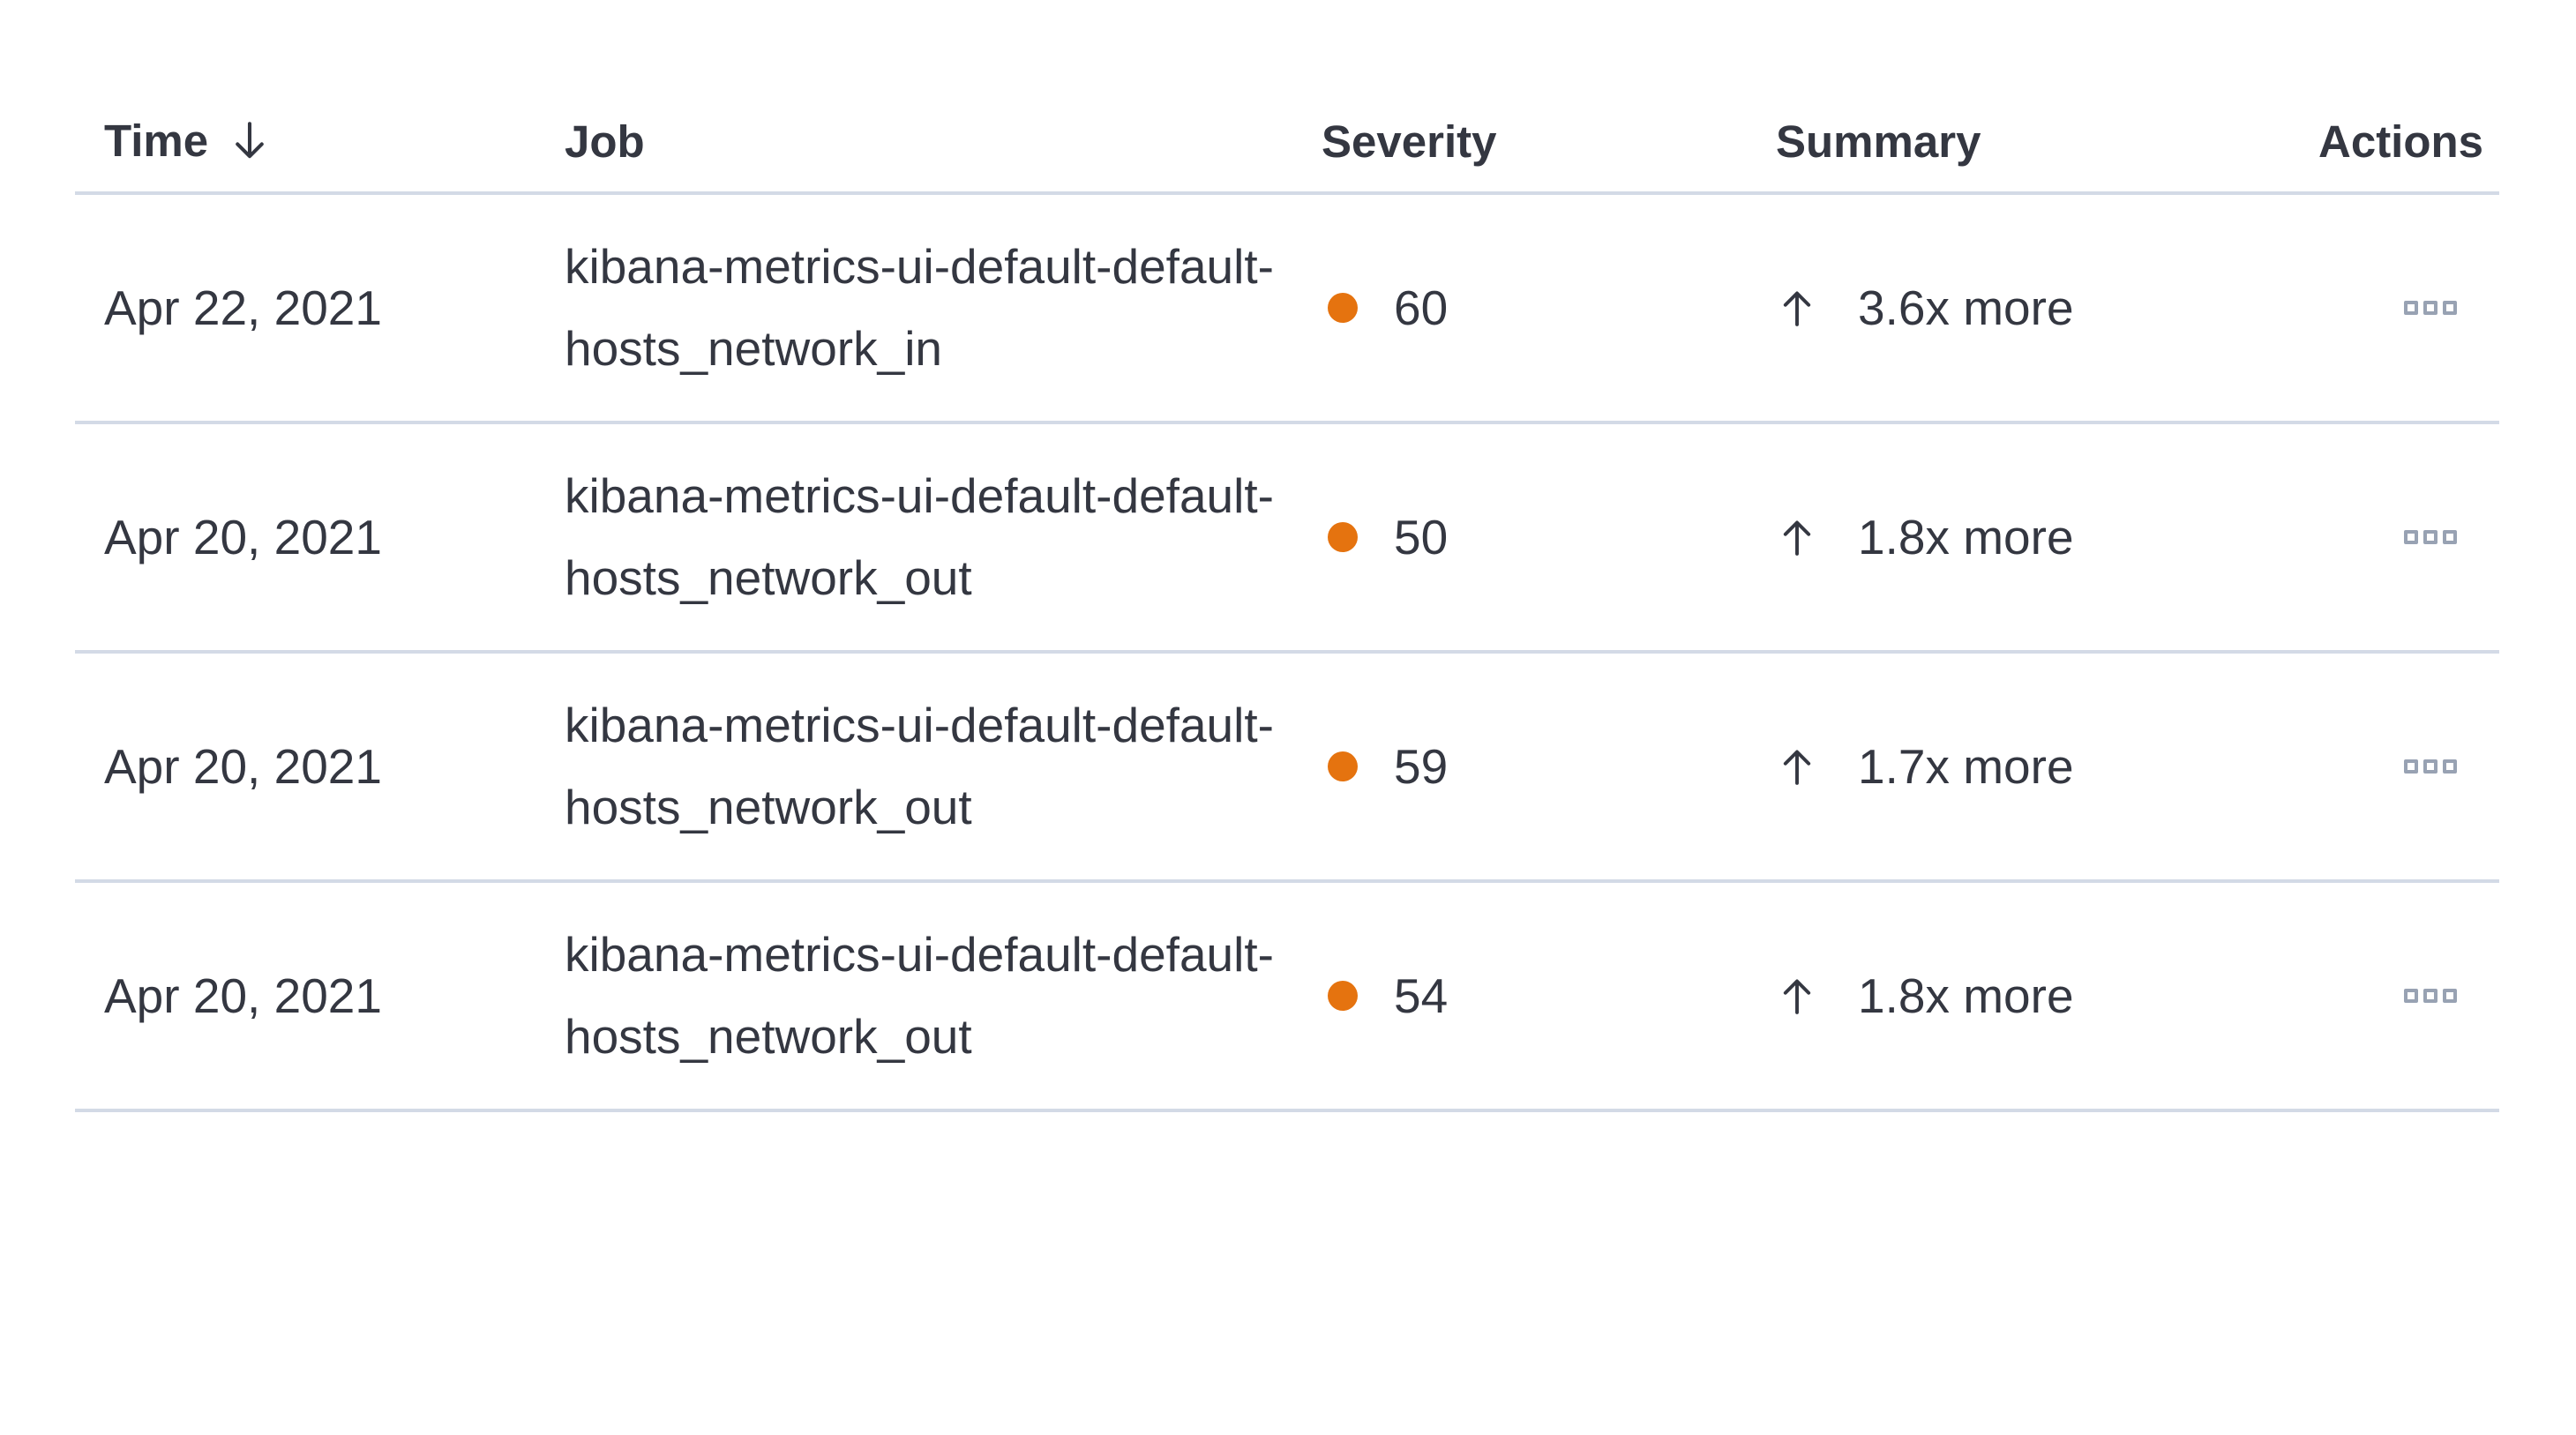 This screenshot has height=1435, width=2576. What do you see at coordinates (1549, 537) in the screenshot?
I see `severity-cell: 50` at bounding box center [1549, 537].